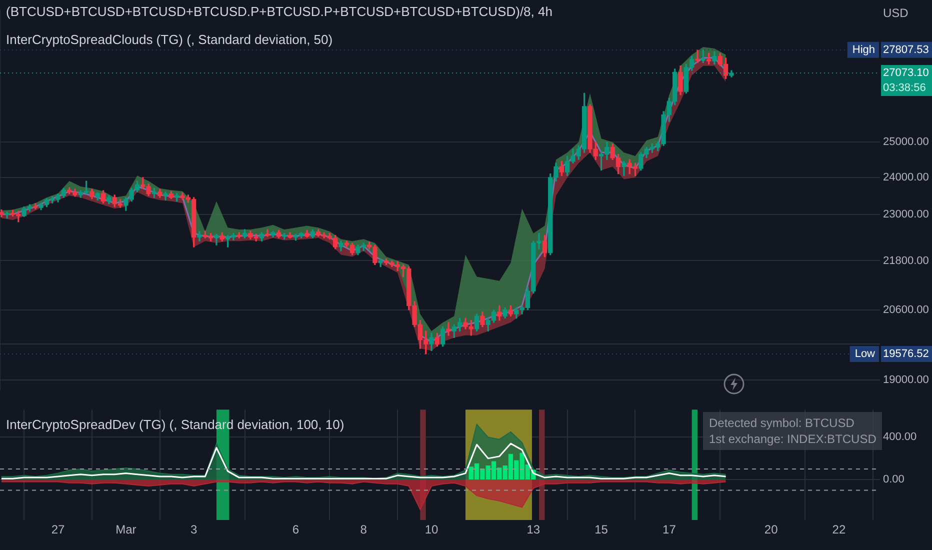 The width and height of the screenshot is (932, 550). Describe the element at coordinates (890, 50) in the screenshot. I see `ref-line-label: High 27807.53` at that location.